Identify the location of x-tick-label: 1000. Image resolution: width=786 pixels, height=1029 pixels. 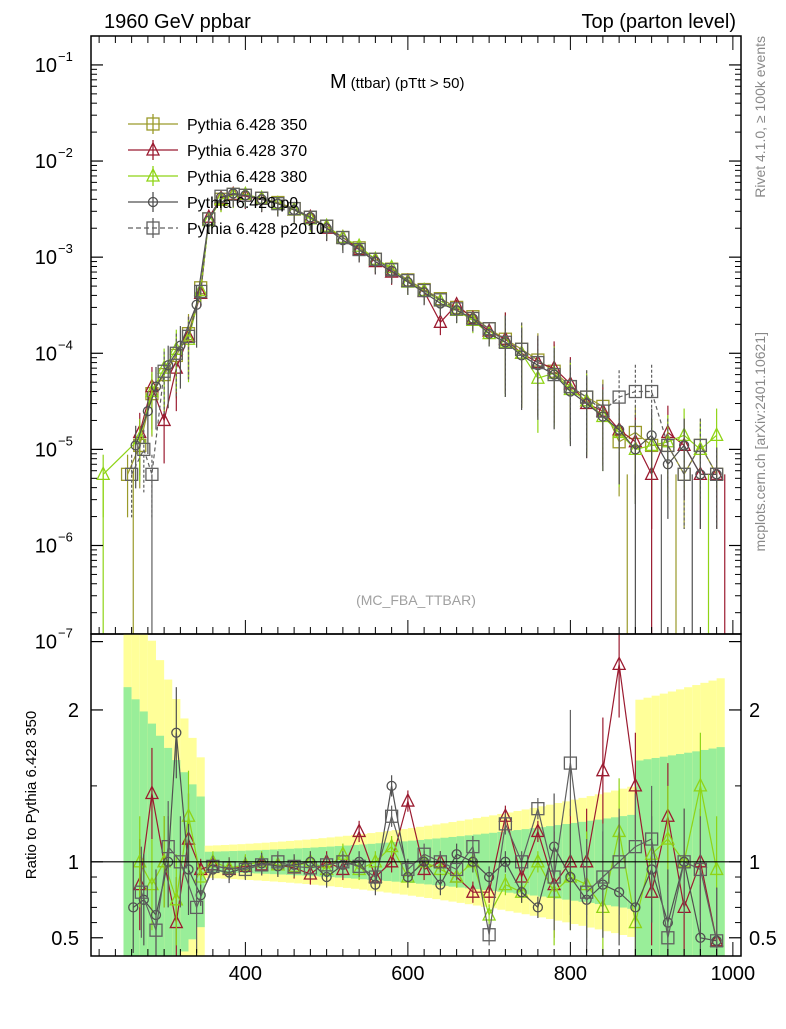
(733, 974).